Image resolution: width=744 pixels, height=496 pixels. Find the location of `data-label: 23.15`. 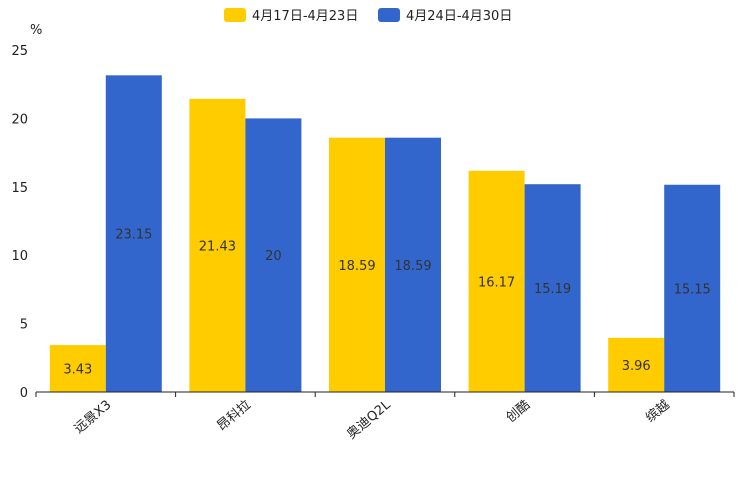

data-label: 23.15 is located at coordinates (133, 235).